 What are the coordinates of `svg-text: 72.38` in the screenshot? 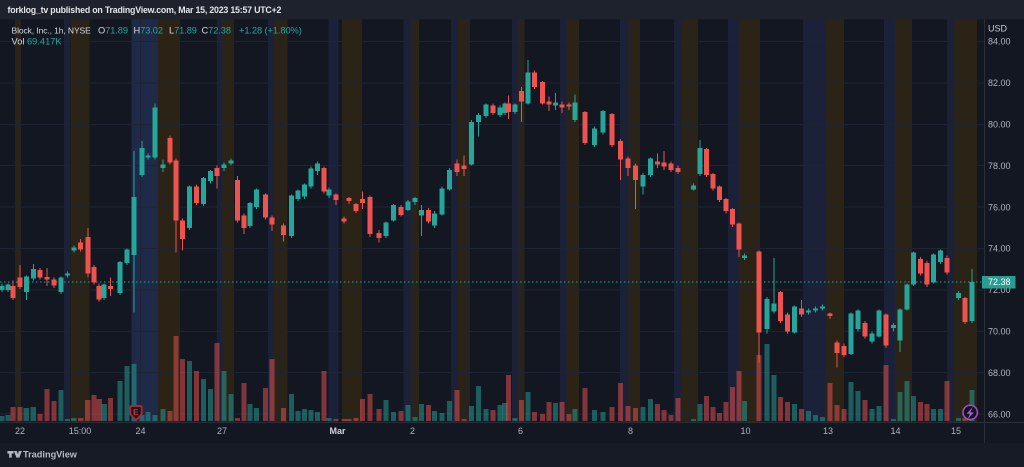 It's located at (999, 282).